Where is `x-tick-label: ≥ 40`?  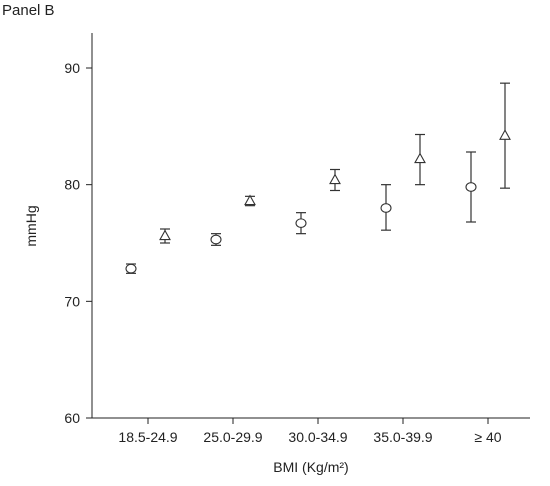 x-tick-label: ≥ 40 is located at coordinates (487, 437).